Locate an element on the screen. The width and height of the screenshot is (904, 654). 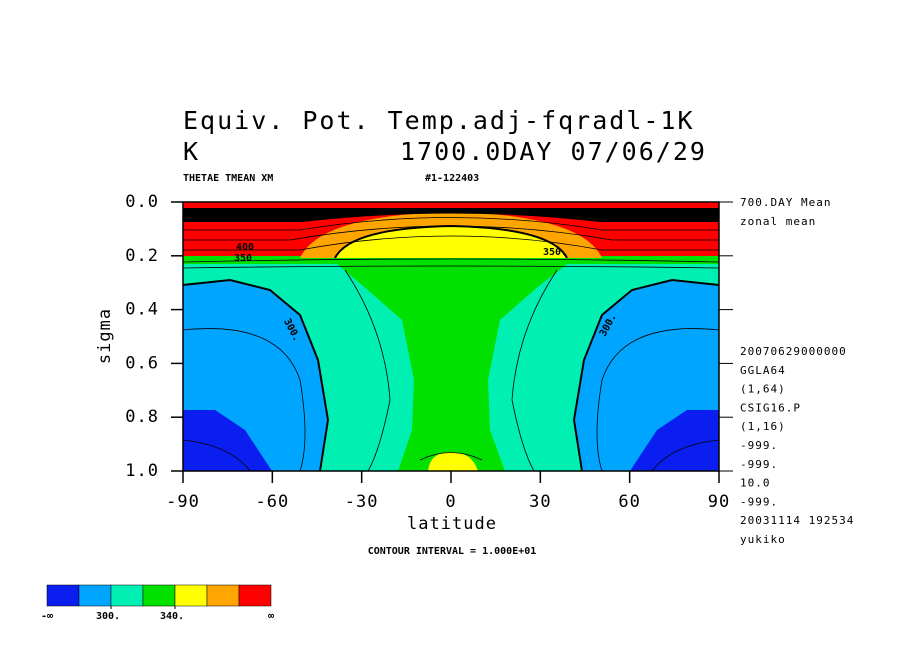
units: K is located at coordinates (191, 151).